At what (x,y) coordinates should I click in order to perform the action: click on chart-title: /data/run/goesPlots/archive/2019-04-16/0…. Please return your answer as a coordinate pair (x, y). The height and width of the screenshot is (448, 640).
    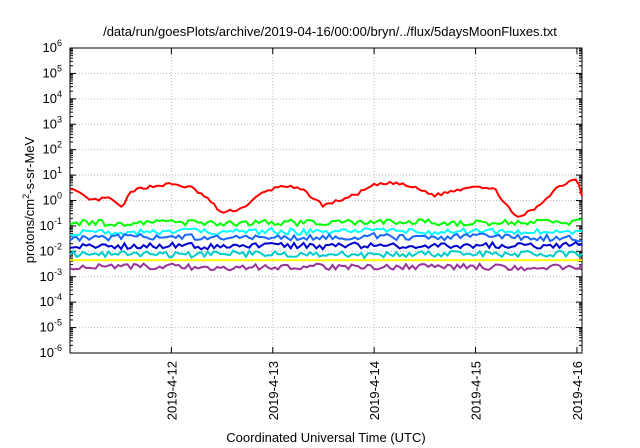
    Looking at the image, I should click on (330, 31).